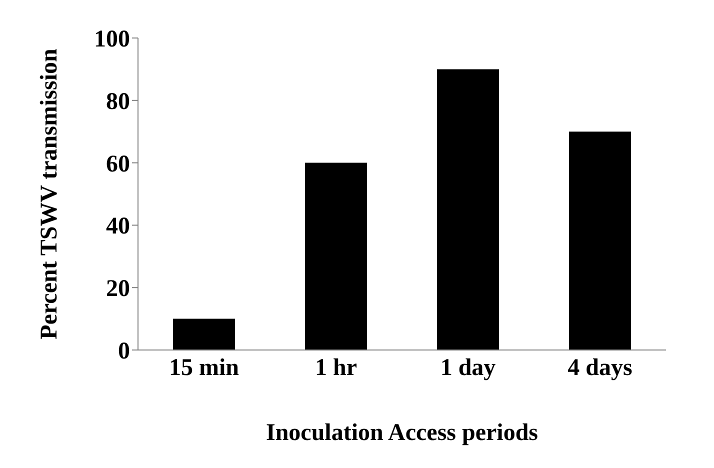 The image size is (714, 468). I want to click on x-tick-label: 4 days, so click(600, 368).